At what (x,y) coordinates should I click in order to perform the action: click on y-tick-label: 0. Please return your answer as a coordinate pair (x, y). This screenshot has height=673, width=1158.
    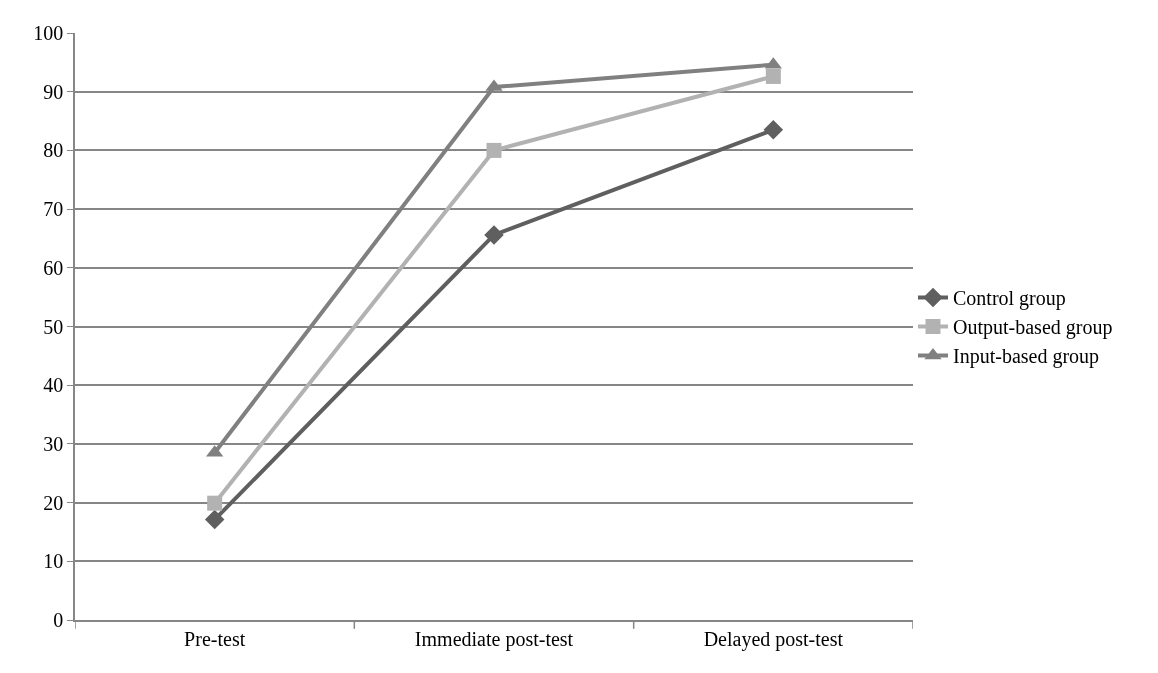
    Looking at the image, I should click on (58, 620).